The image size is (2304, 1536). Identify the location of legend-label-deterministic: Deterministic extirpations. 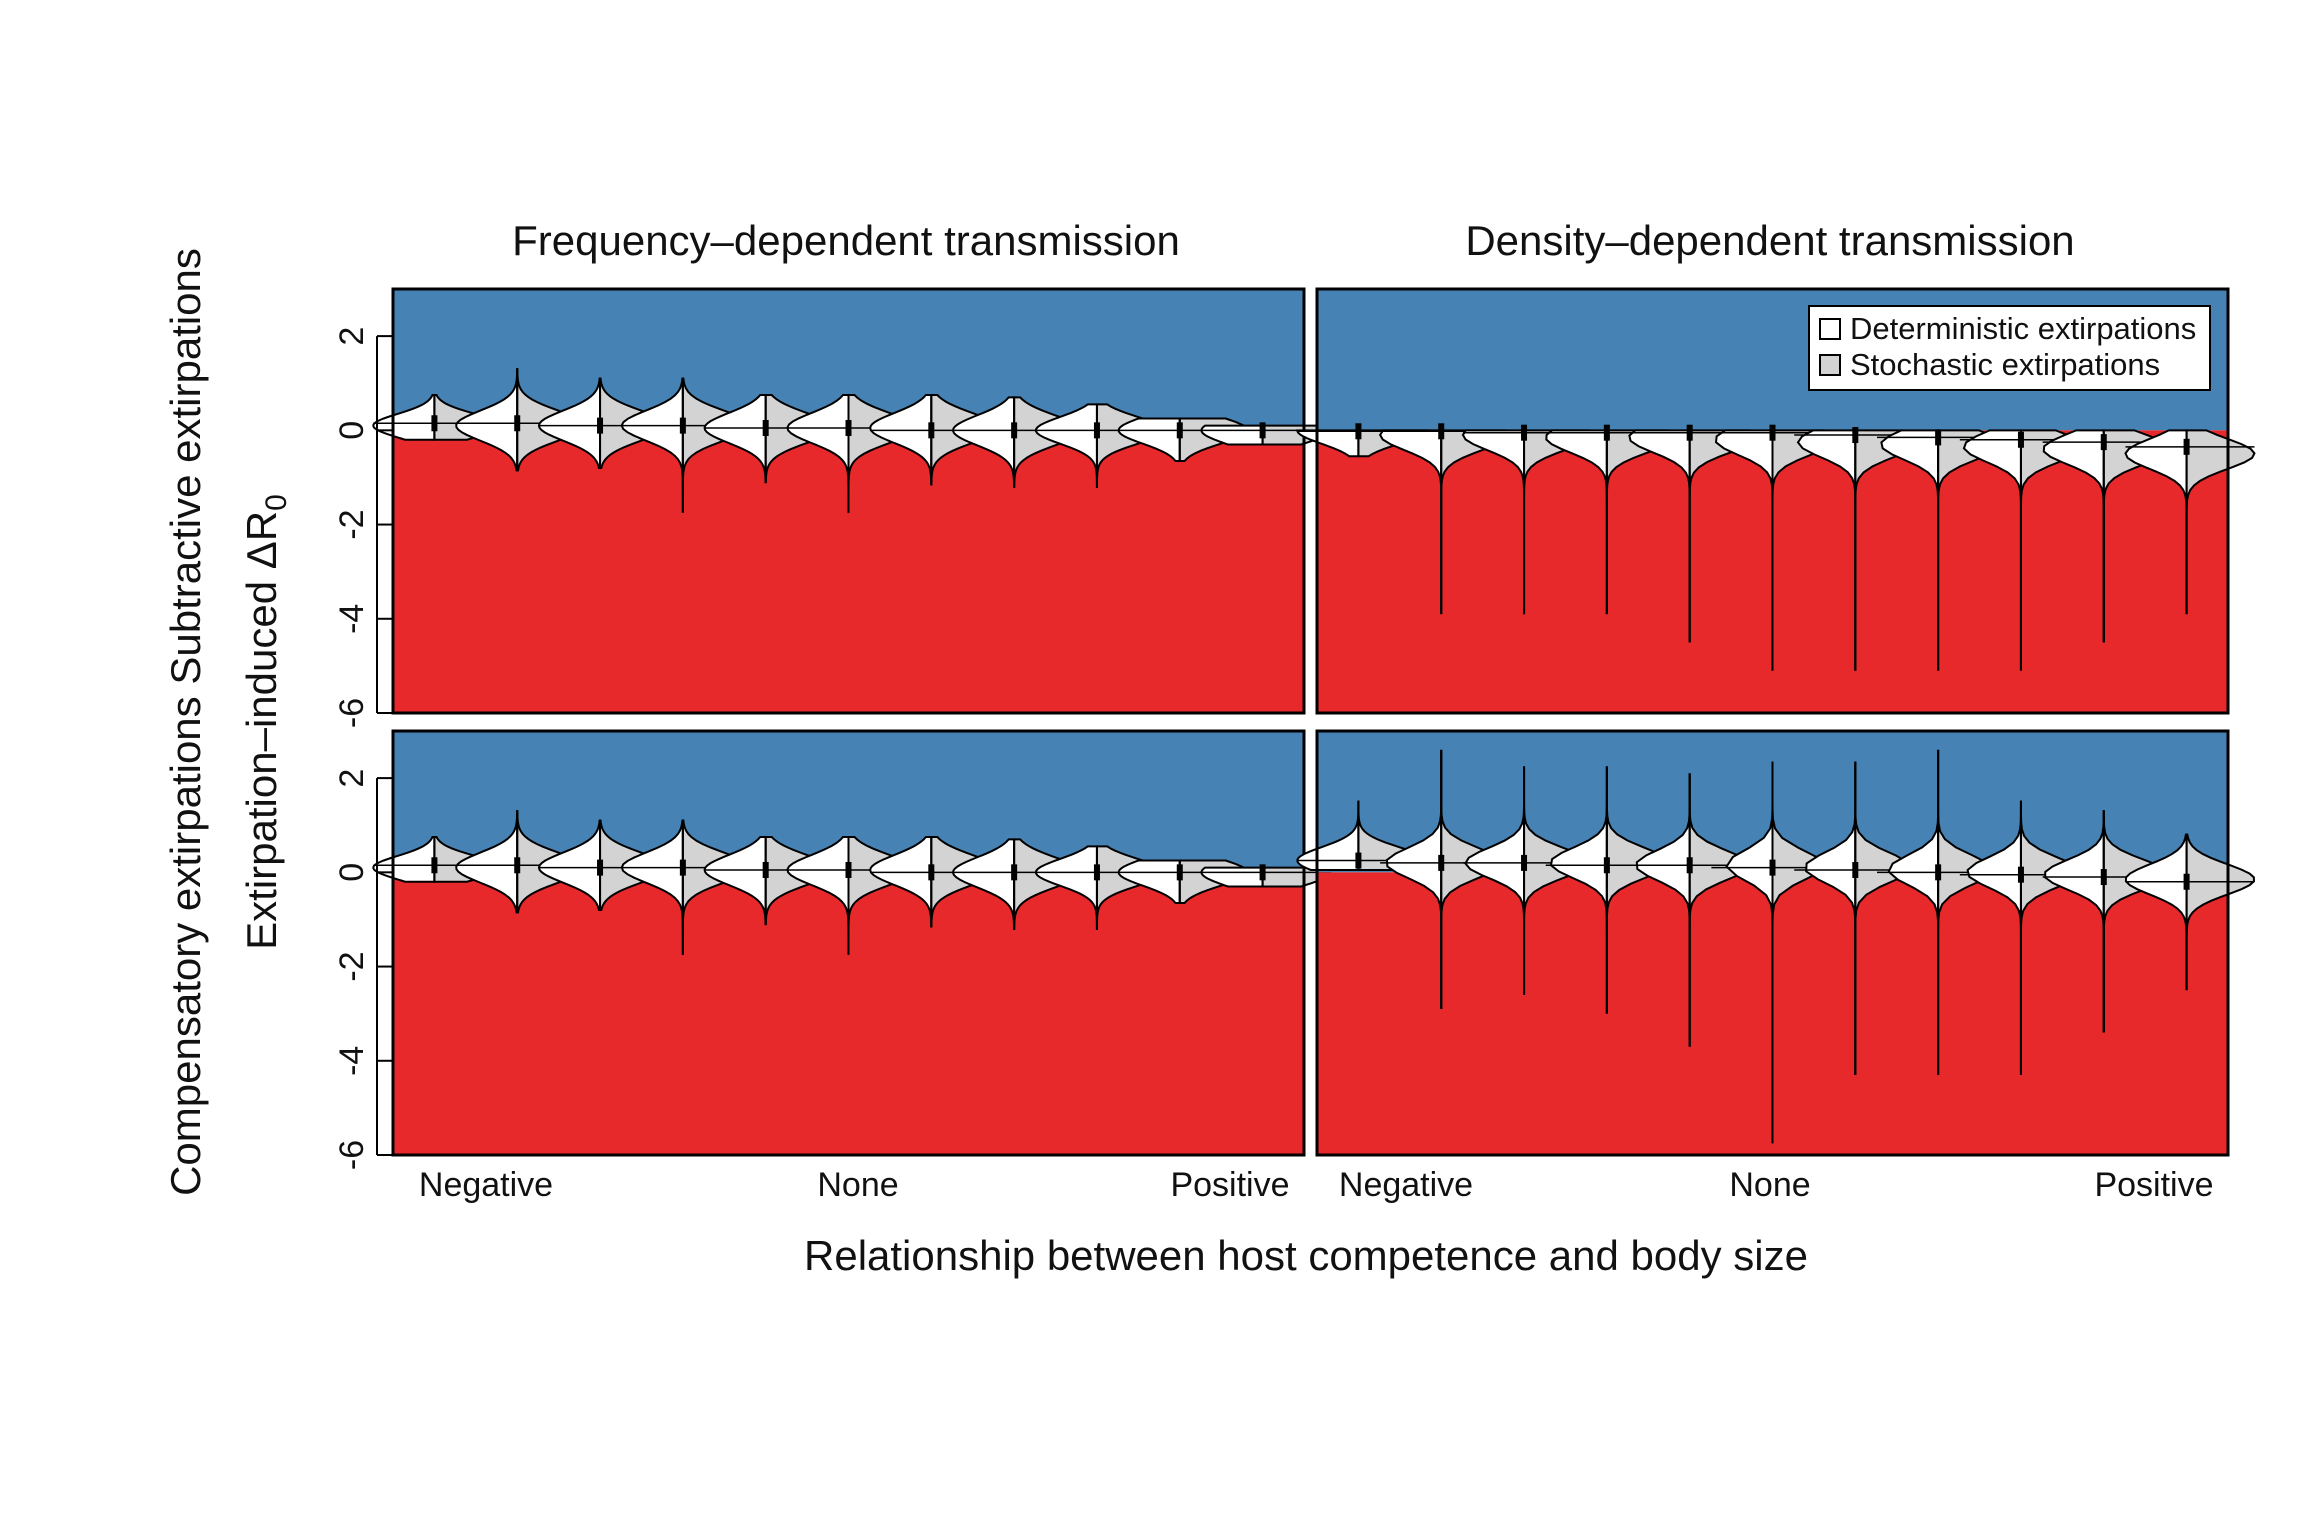
(2023, 328).